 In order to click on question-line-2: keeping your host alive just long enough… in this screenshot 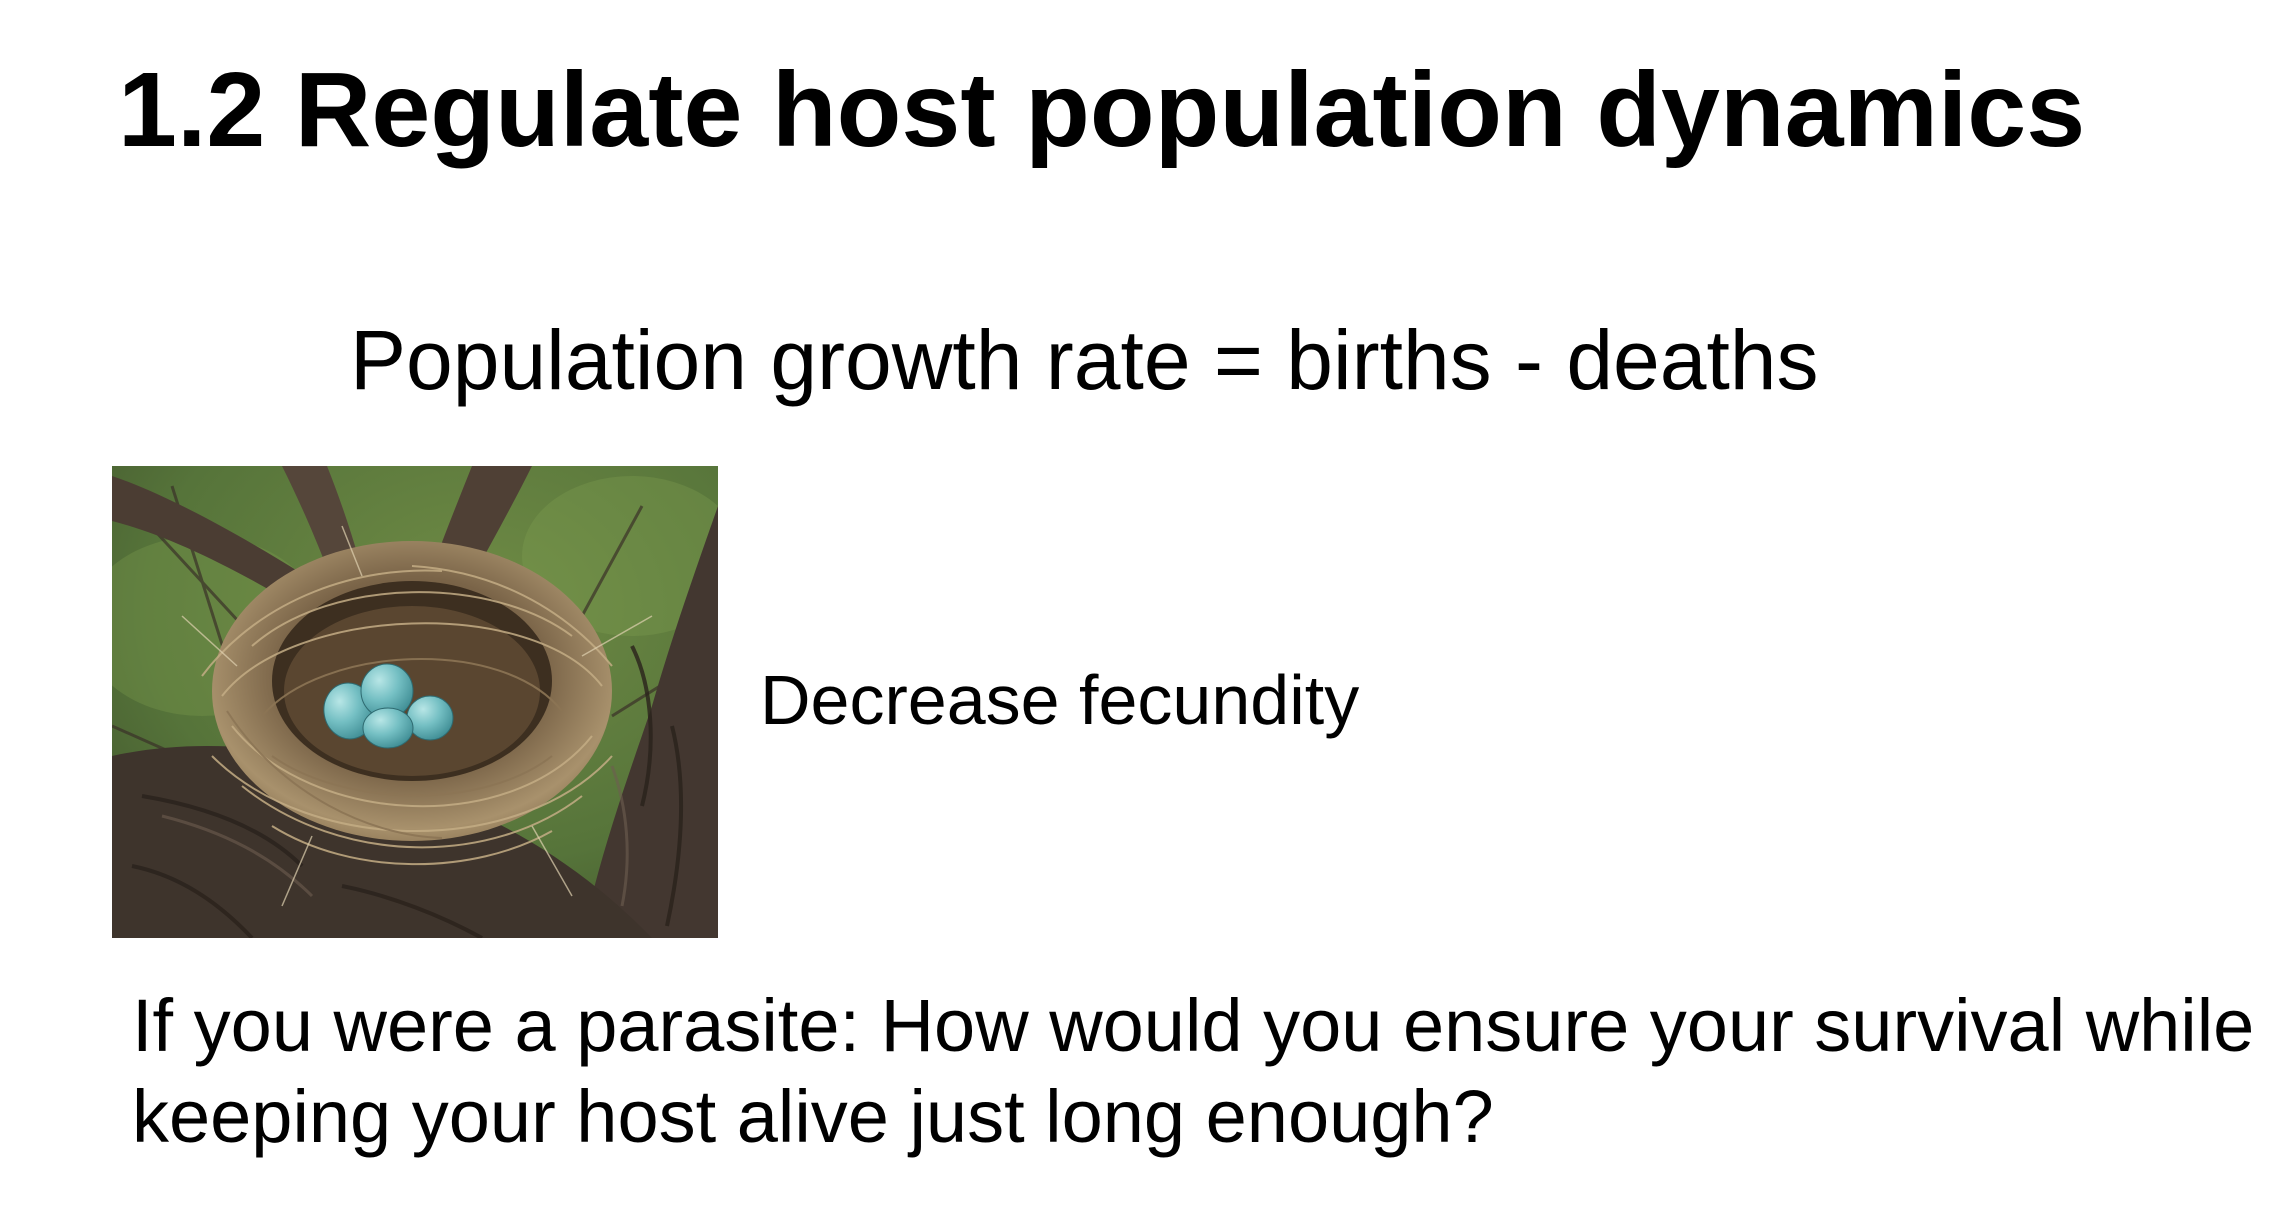, I will do `click(813, 1116)`.